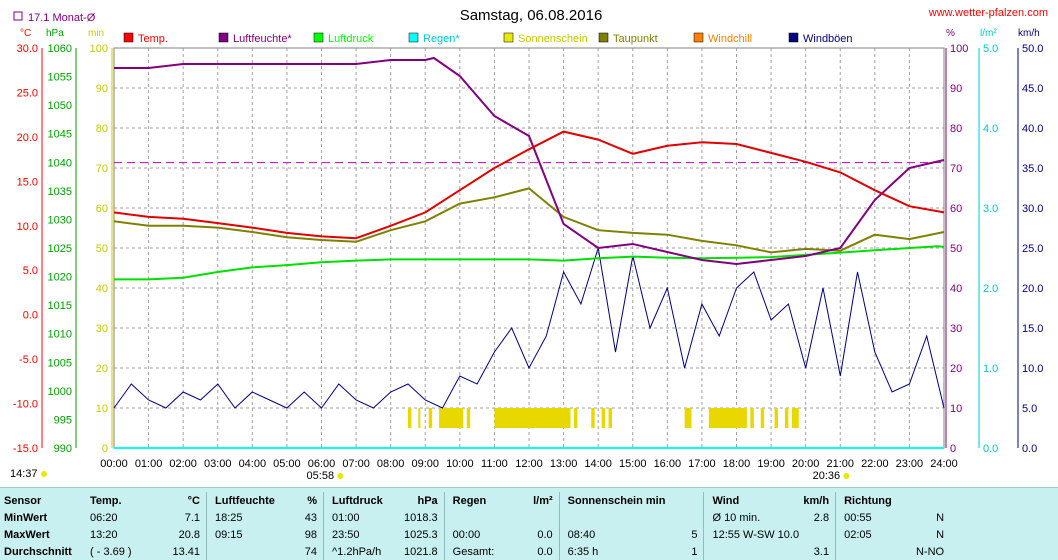 This screenshot has width=1058, height=560. What do you see at coordinates (60, 363) in the screenshot?
I see `pressure-tick-label: 1005` at bounding box center [60, 363].